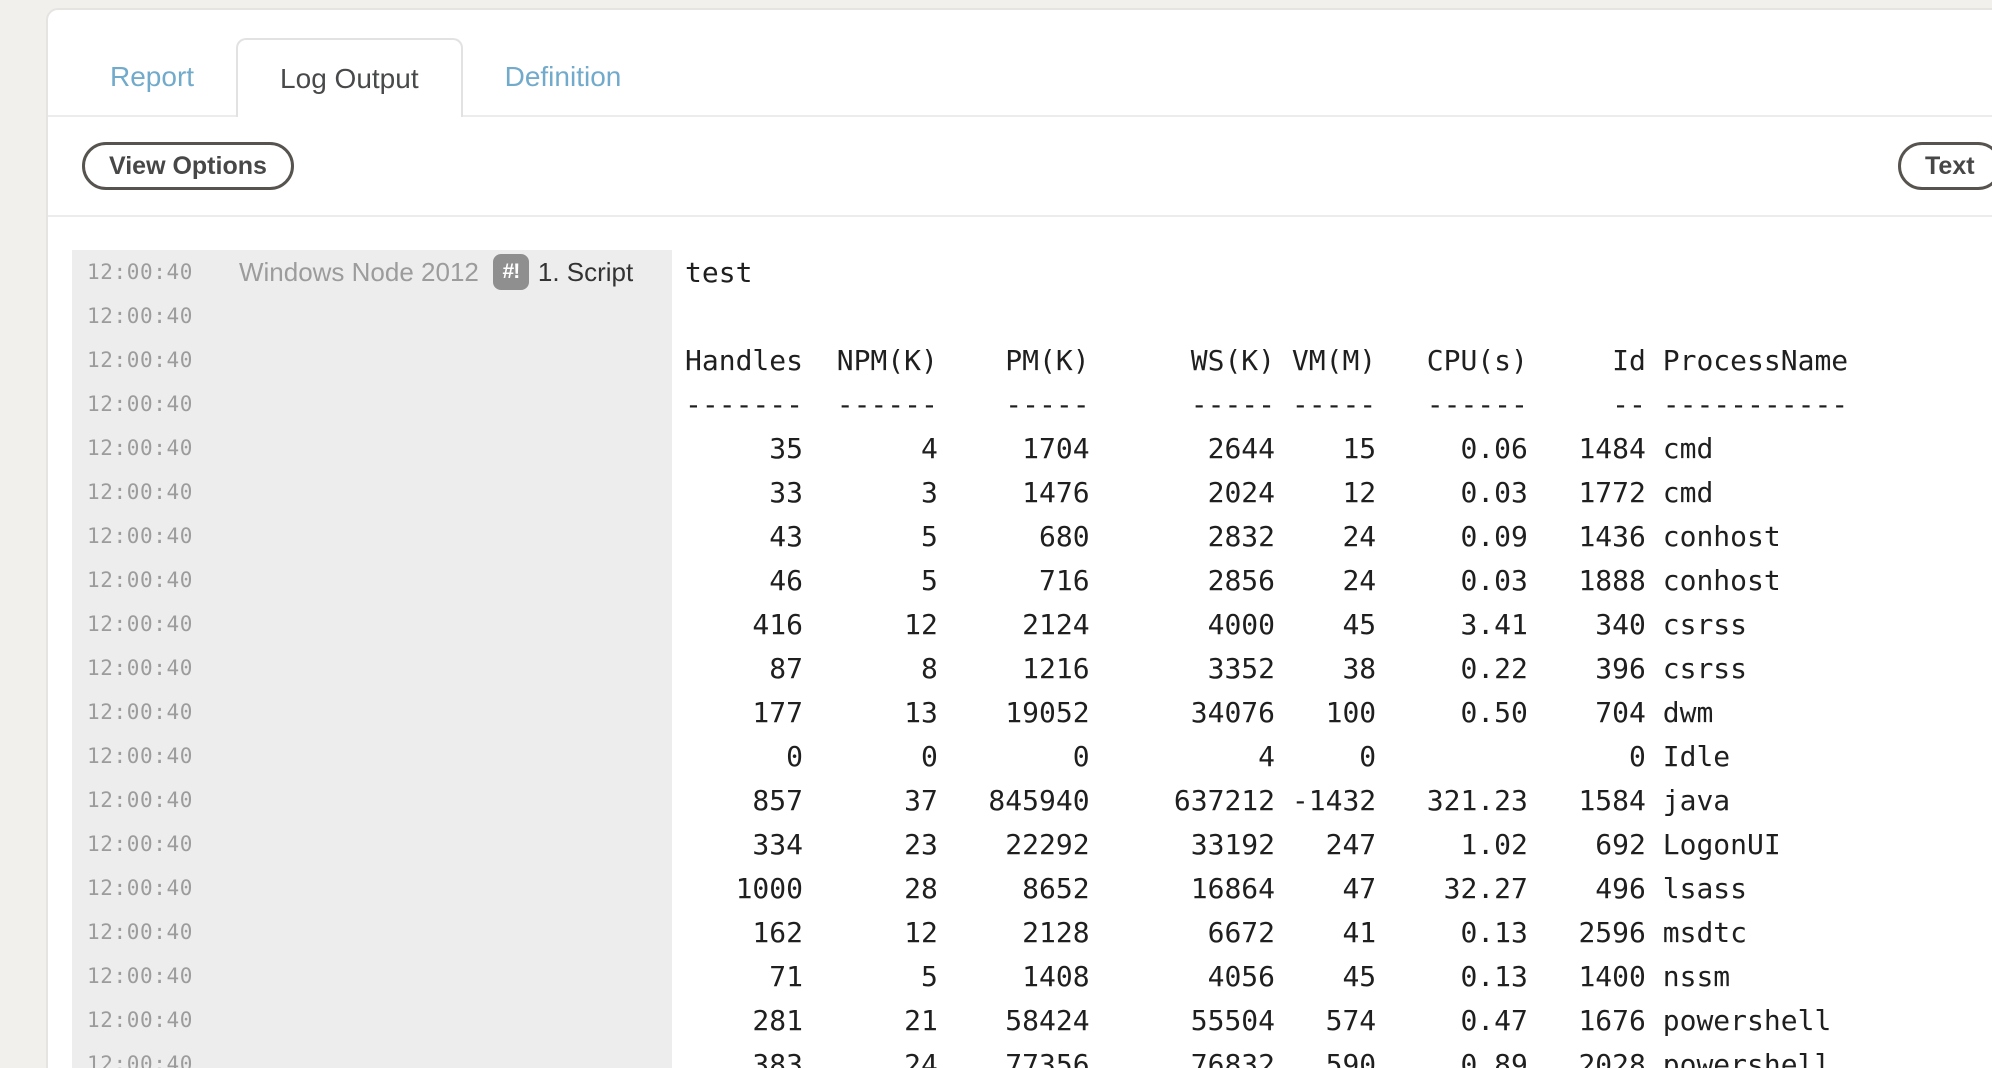 The width and height of the screenshot is (1992, 1068). I want to click on tab-log-output: Log Output, so click(349, 77).